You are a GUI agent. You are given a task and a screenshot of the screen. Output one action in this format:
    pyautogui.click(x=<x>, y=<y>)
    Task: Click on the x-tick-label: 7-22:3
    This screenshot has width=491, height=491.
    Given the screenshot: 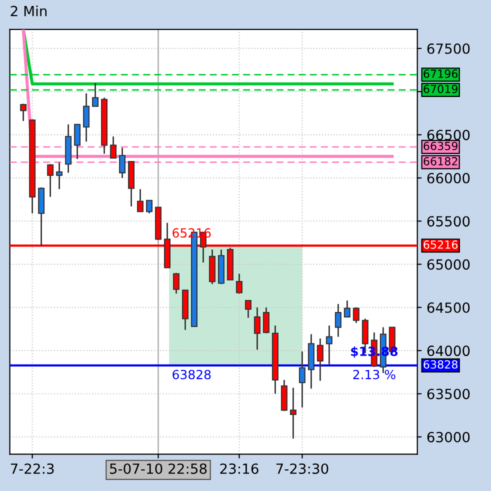 What is the action you would take?
    pyautogui.click(x=32, y=468)
    